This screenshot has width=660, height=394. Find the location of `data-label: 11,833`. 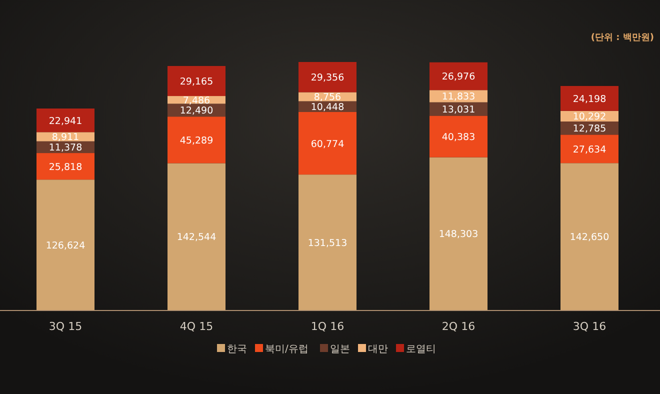

data-label: 11,833 is located at coordinates (459, 97).